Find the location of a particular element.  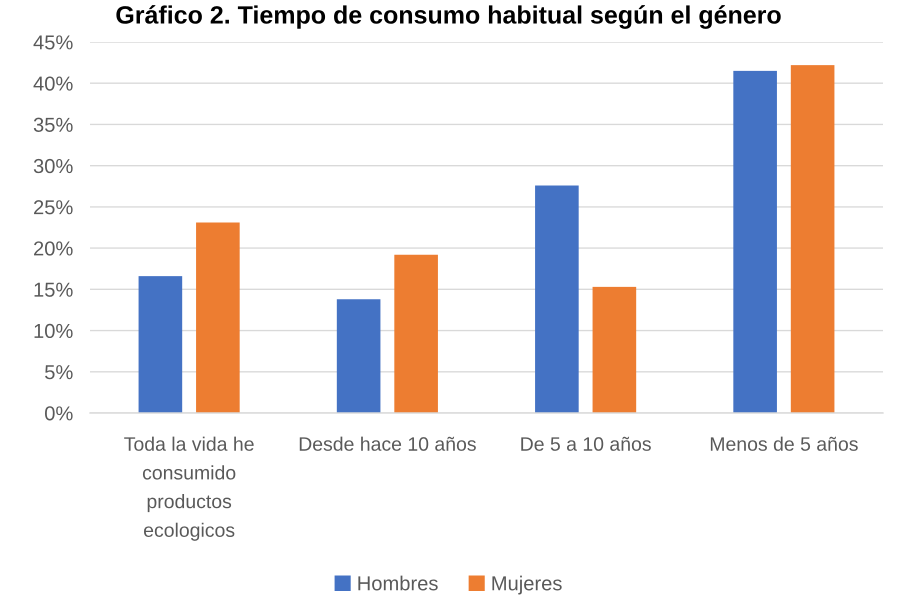

y-tick-label: 25% is located at coordinates (53, 207).